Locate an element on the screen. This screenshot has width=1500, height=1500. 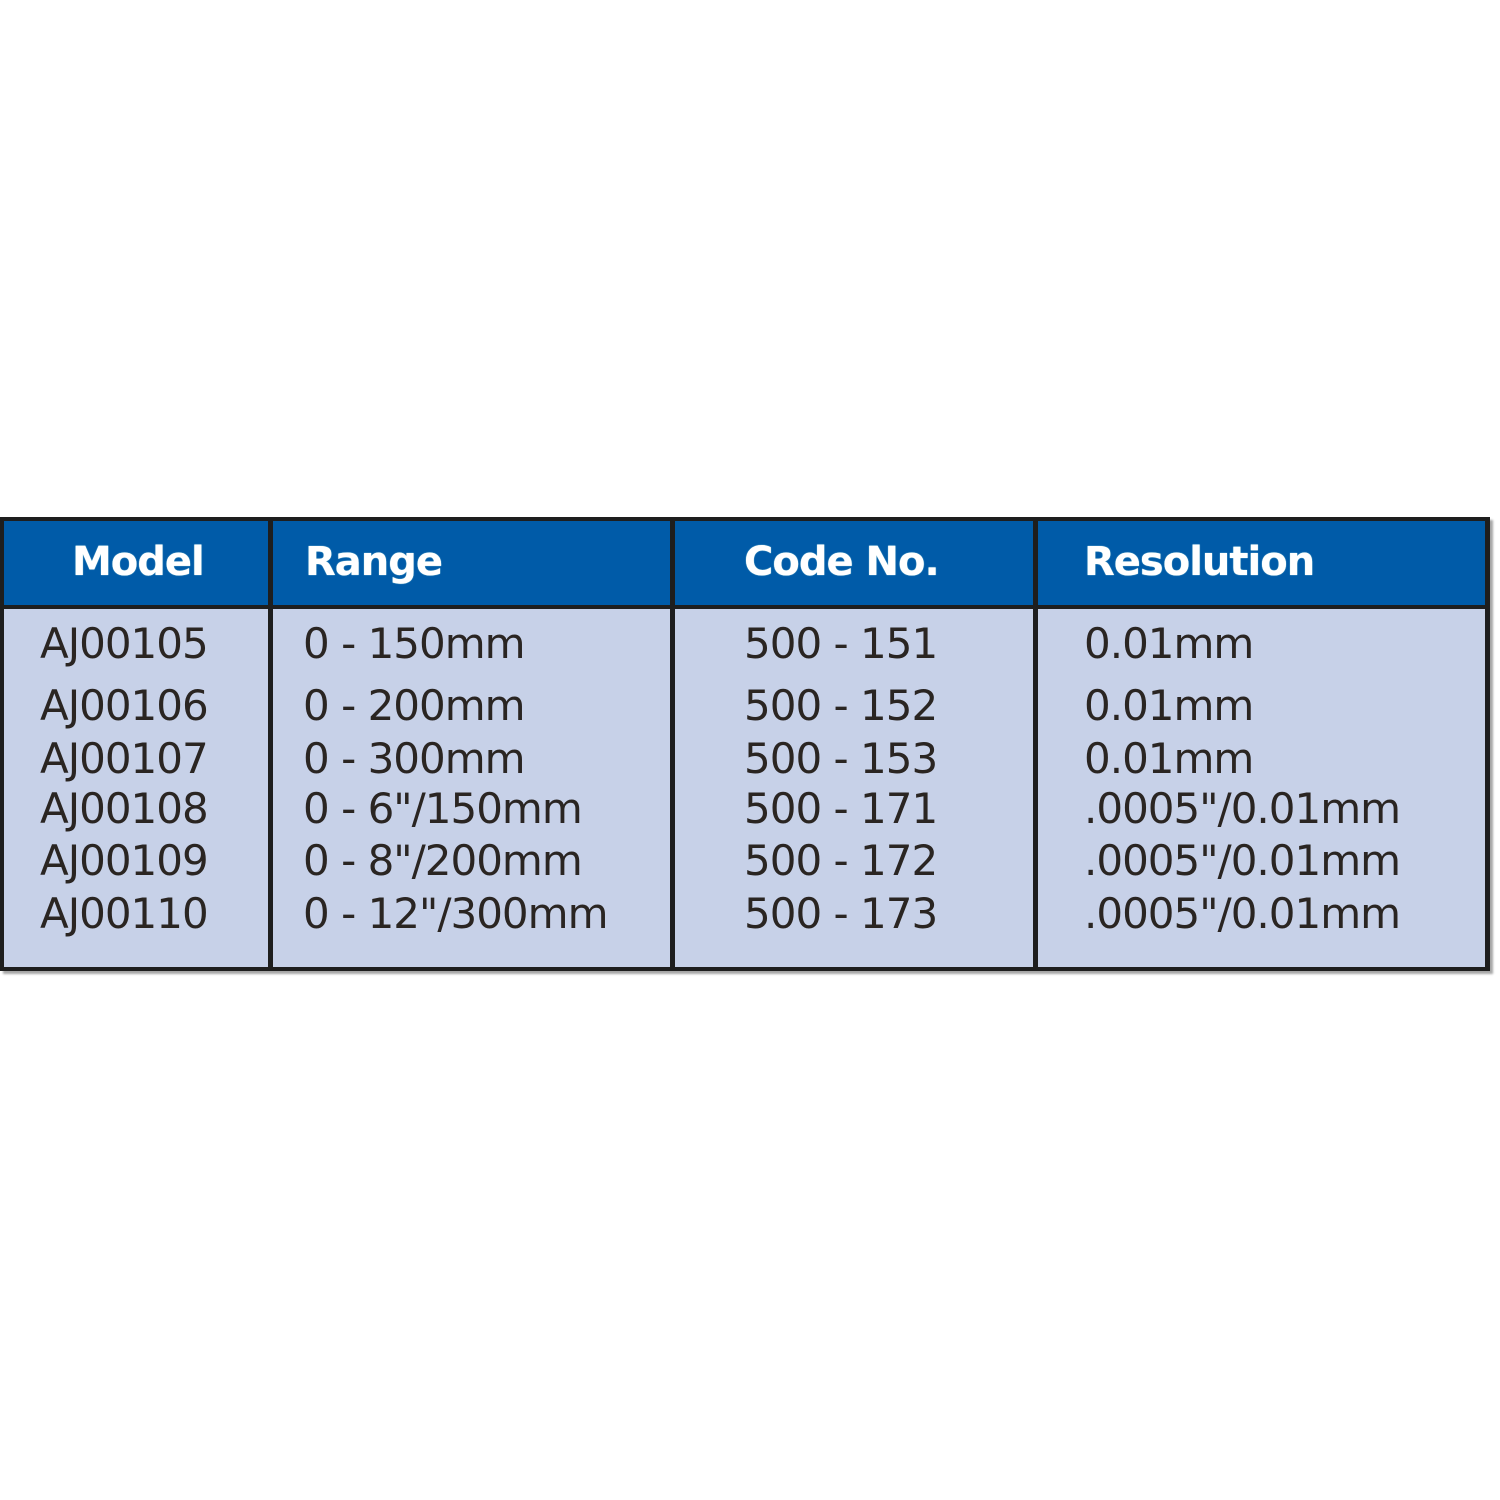
cell-code-no: 500 - 152 is located at coordinates (841, 705).